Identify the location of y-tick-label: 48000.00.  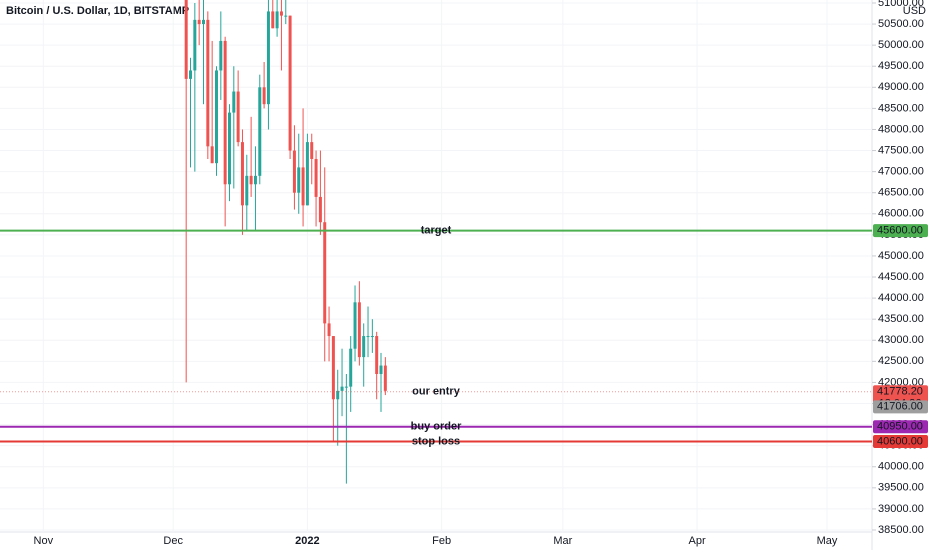
(901, 129).